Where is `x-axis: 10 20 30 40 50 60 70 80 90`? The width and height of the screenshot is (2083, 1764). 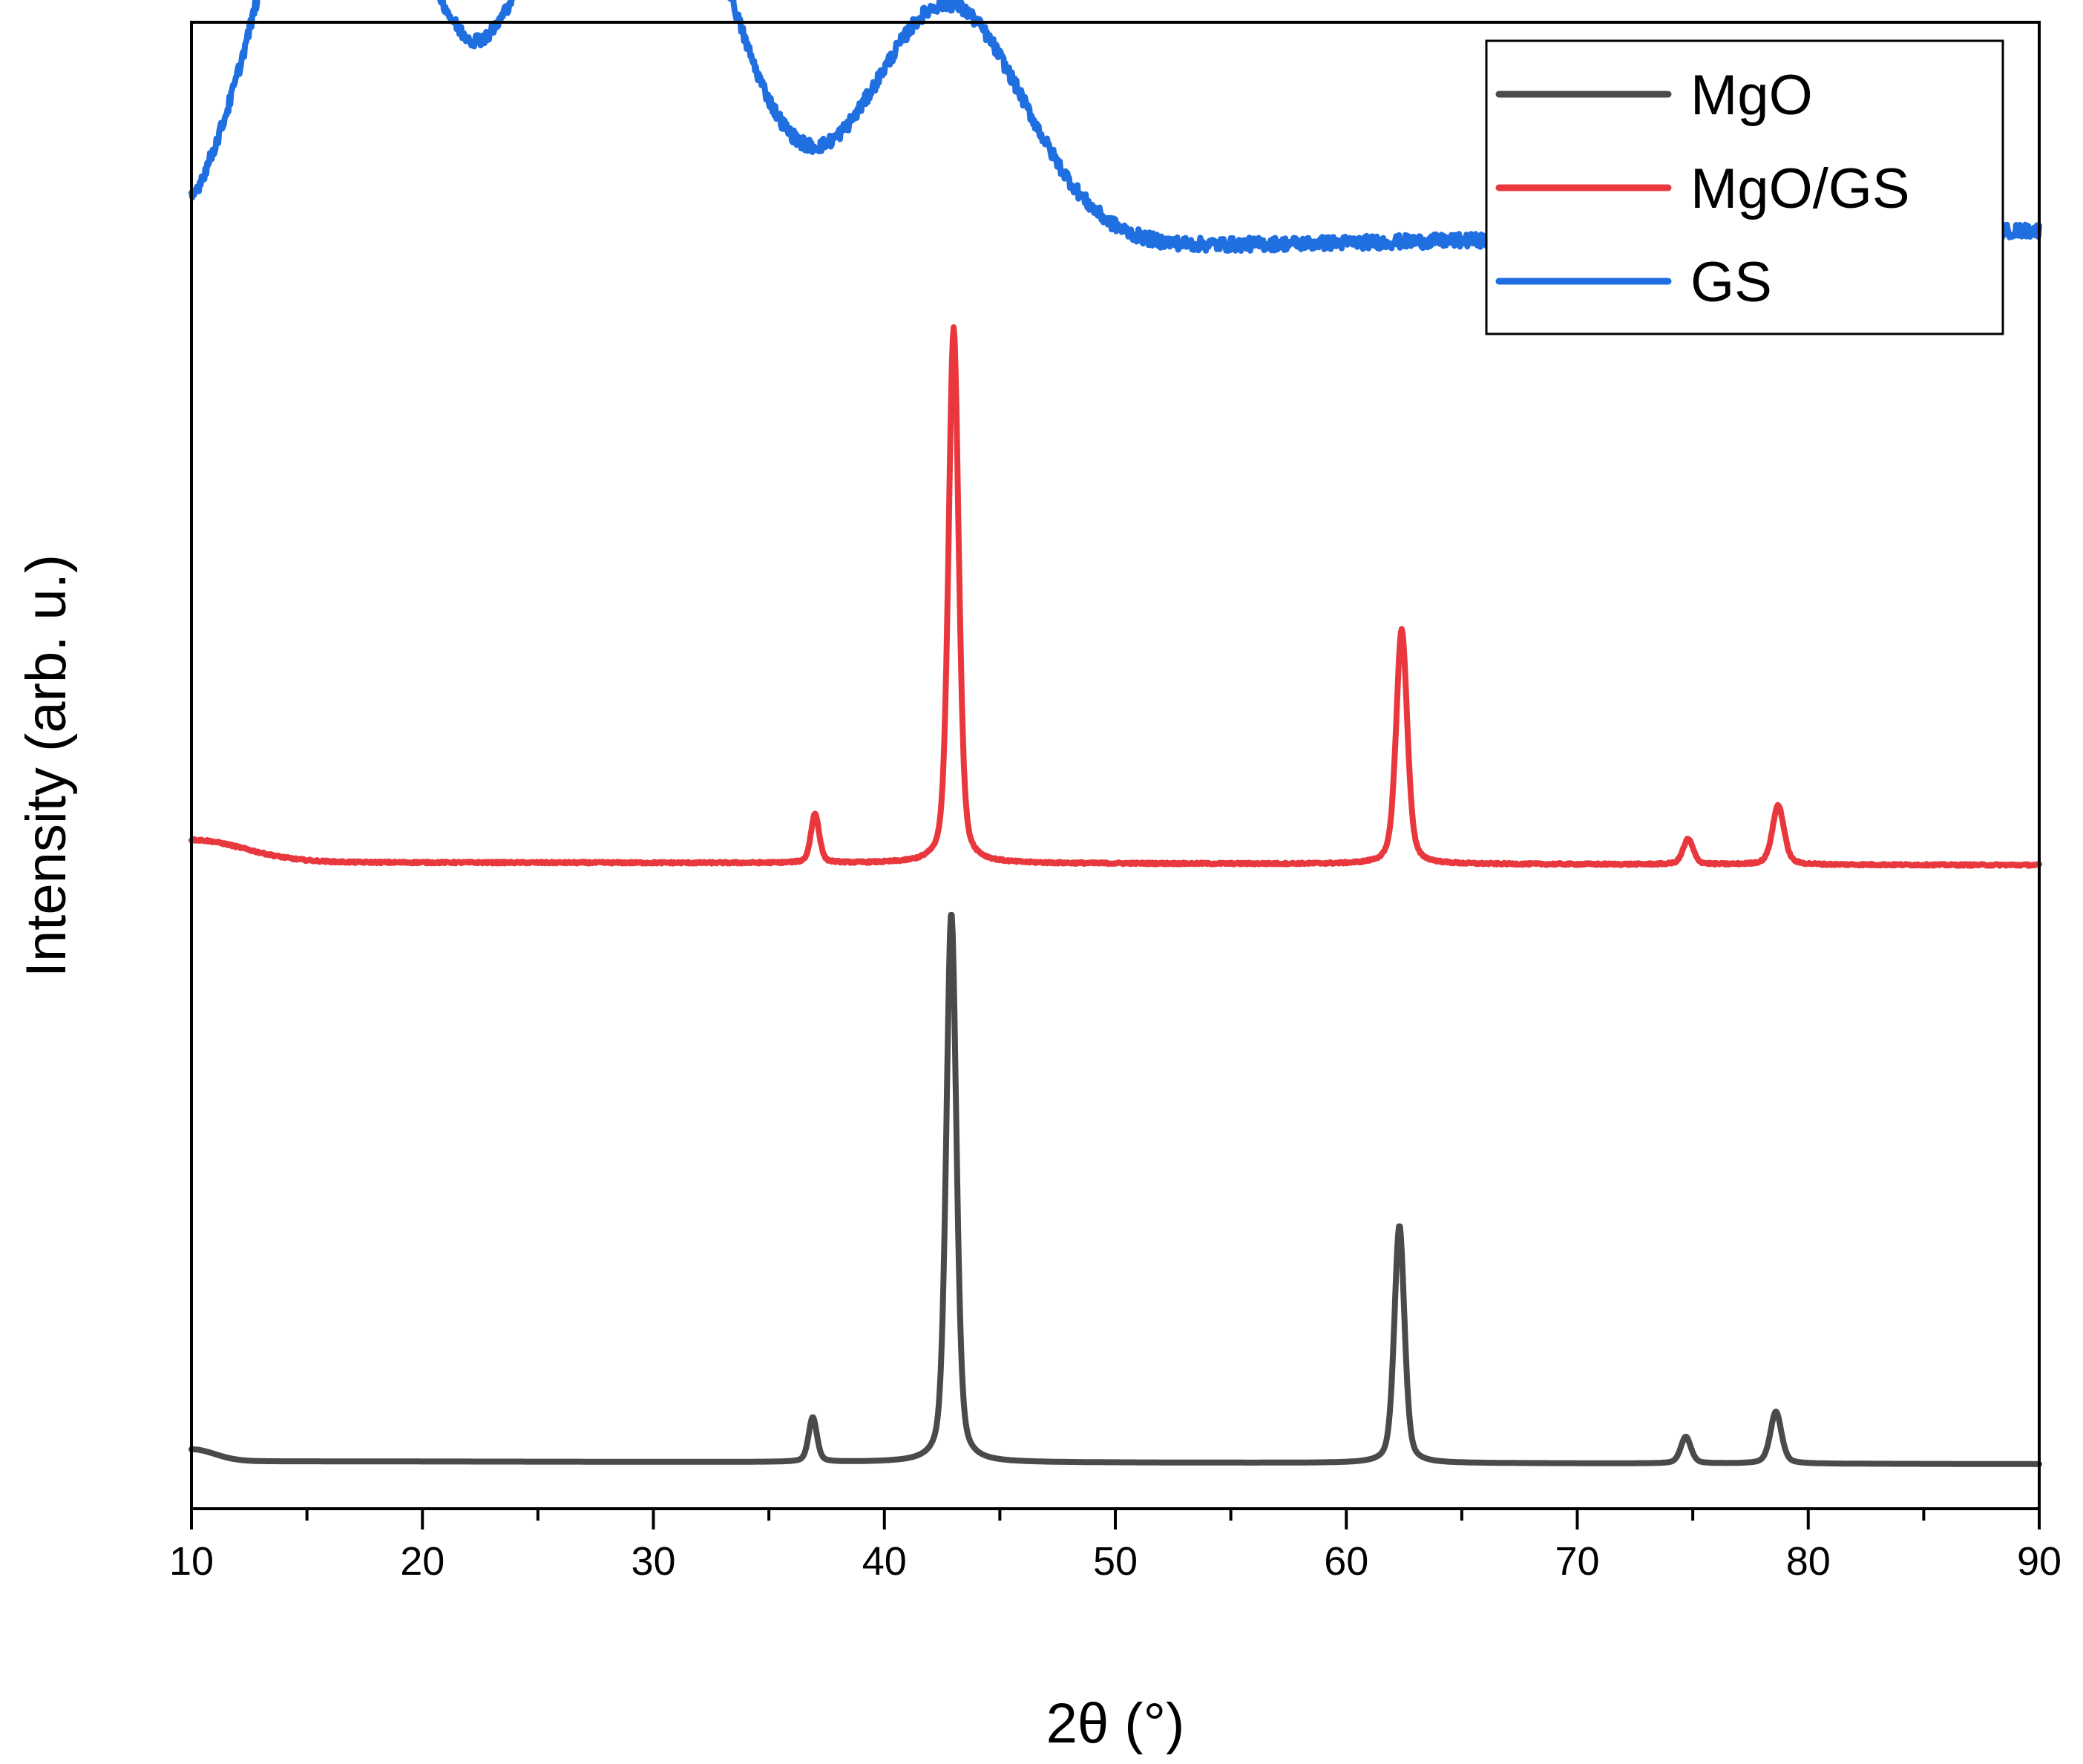
x-axis: 10 20 30 40 50 60 70 80 90 is located at coordinates (1115, 1545).